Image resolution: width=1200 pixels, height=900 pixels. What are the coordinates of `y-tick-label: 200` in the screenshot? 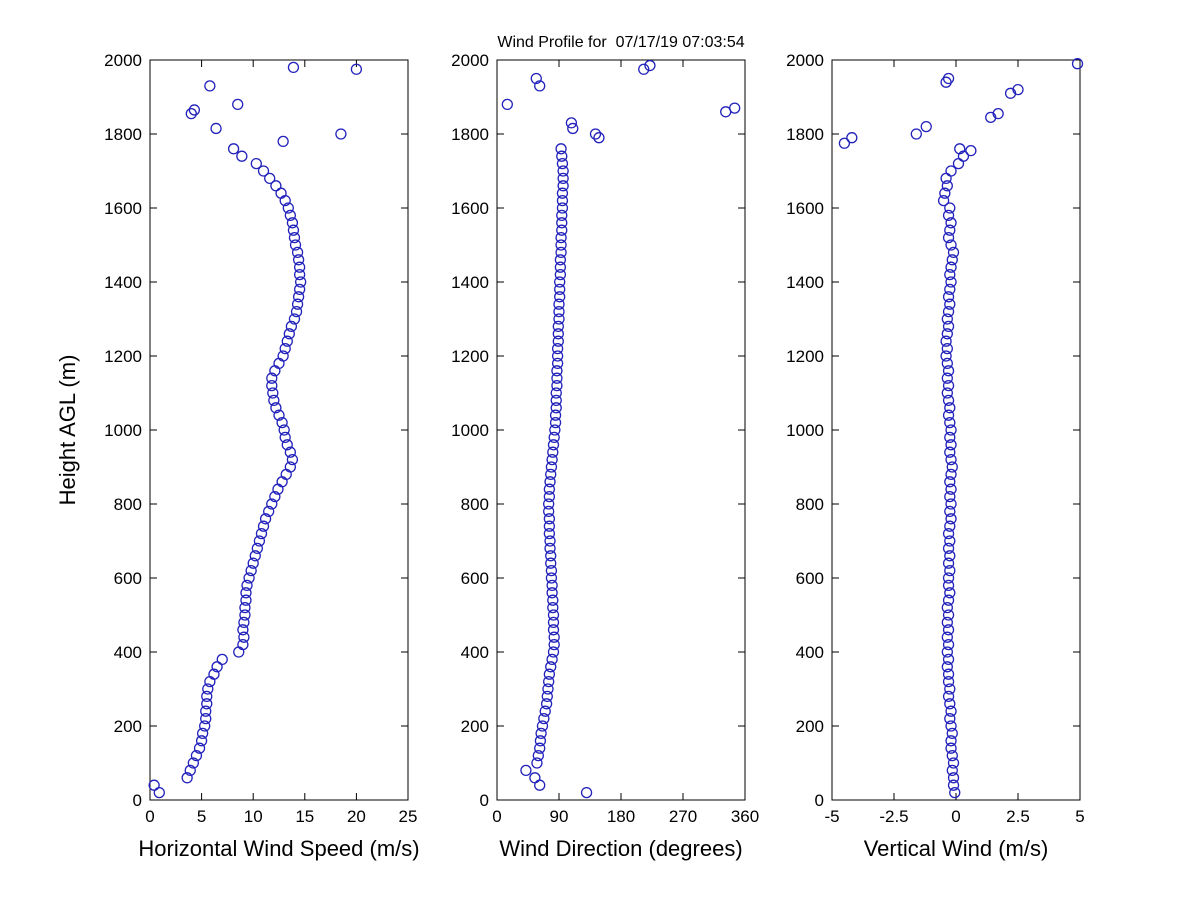 It's located at (128, 726).